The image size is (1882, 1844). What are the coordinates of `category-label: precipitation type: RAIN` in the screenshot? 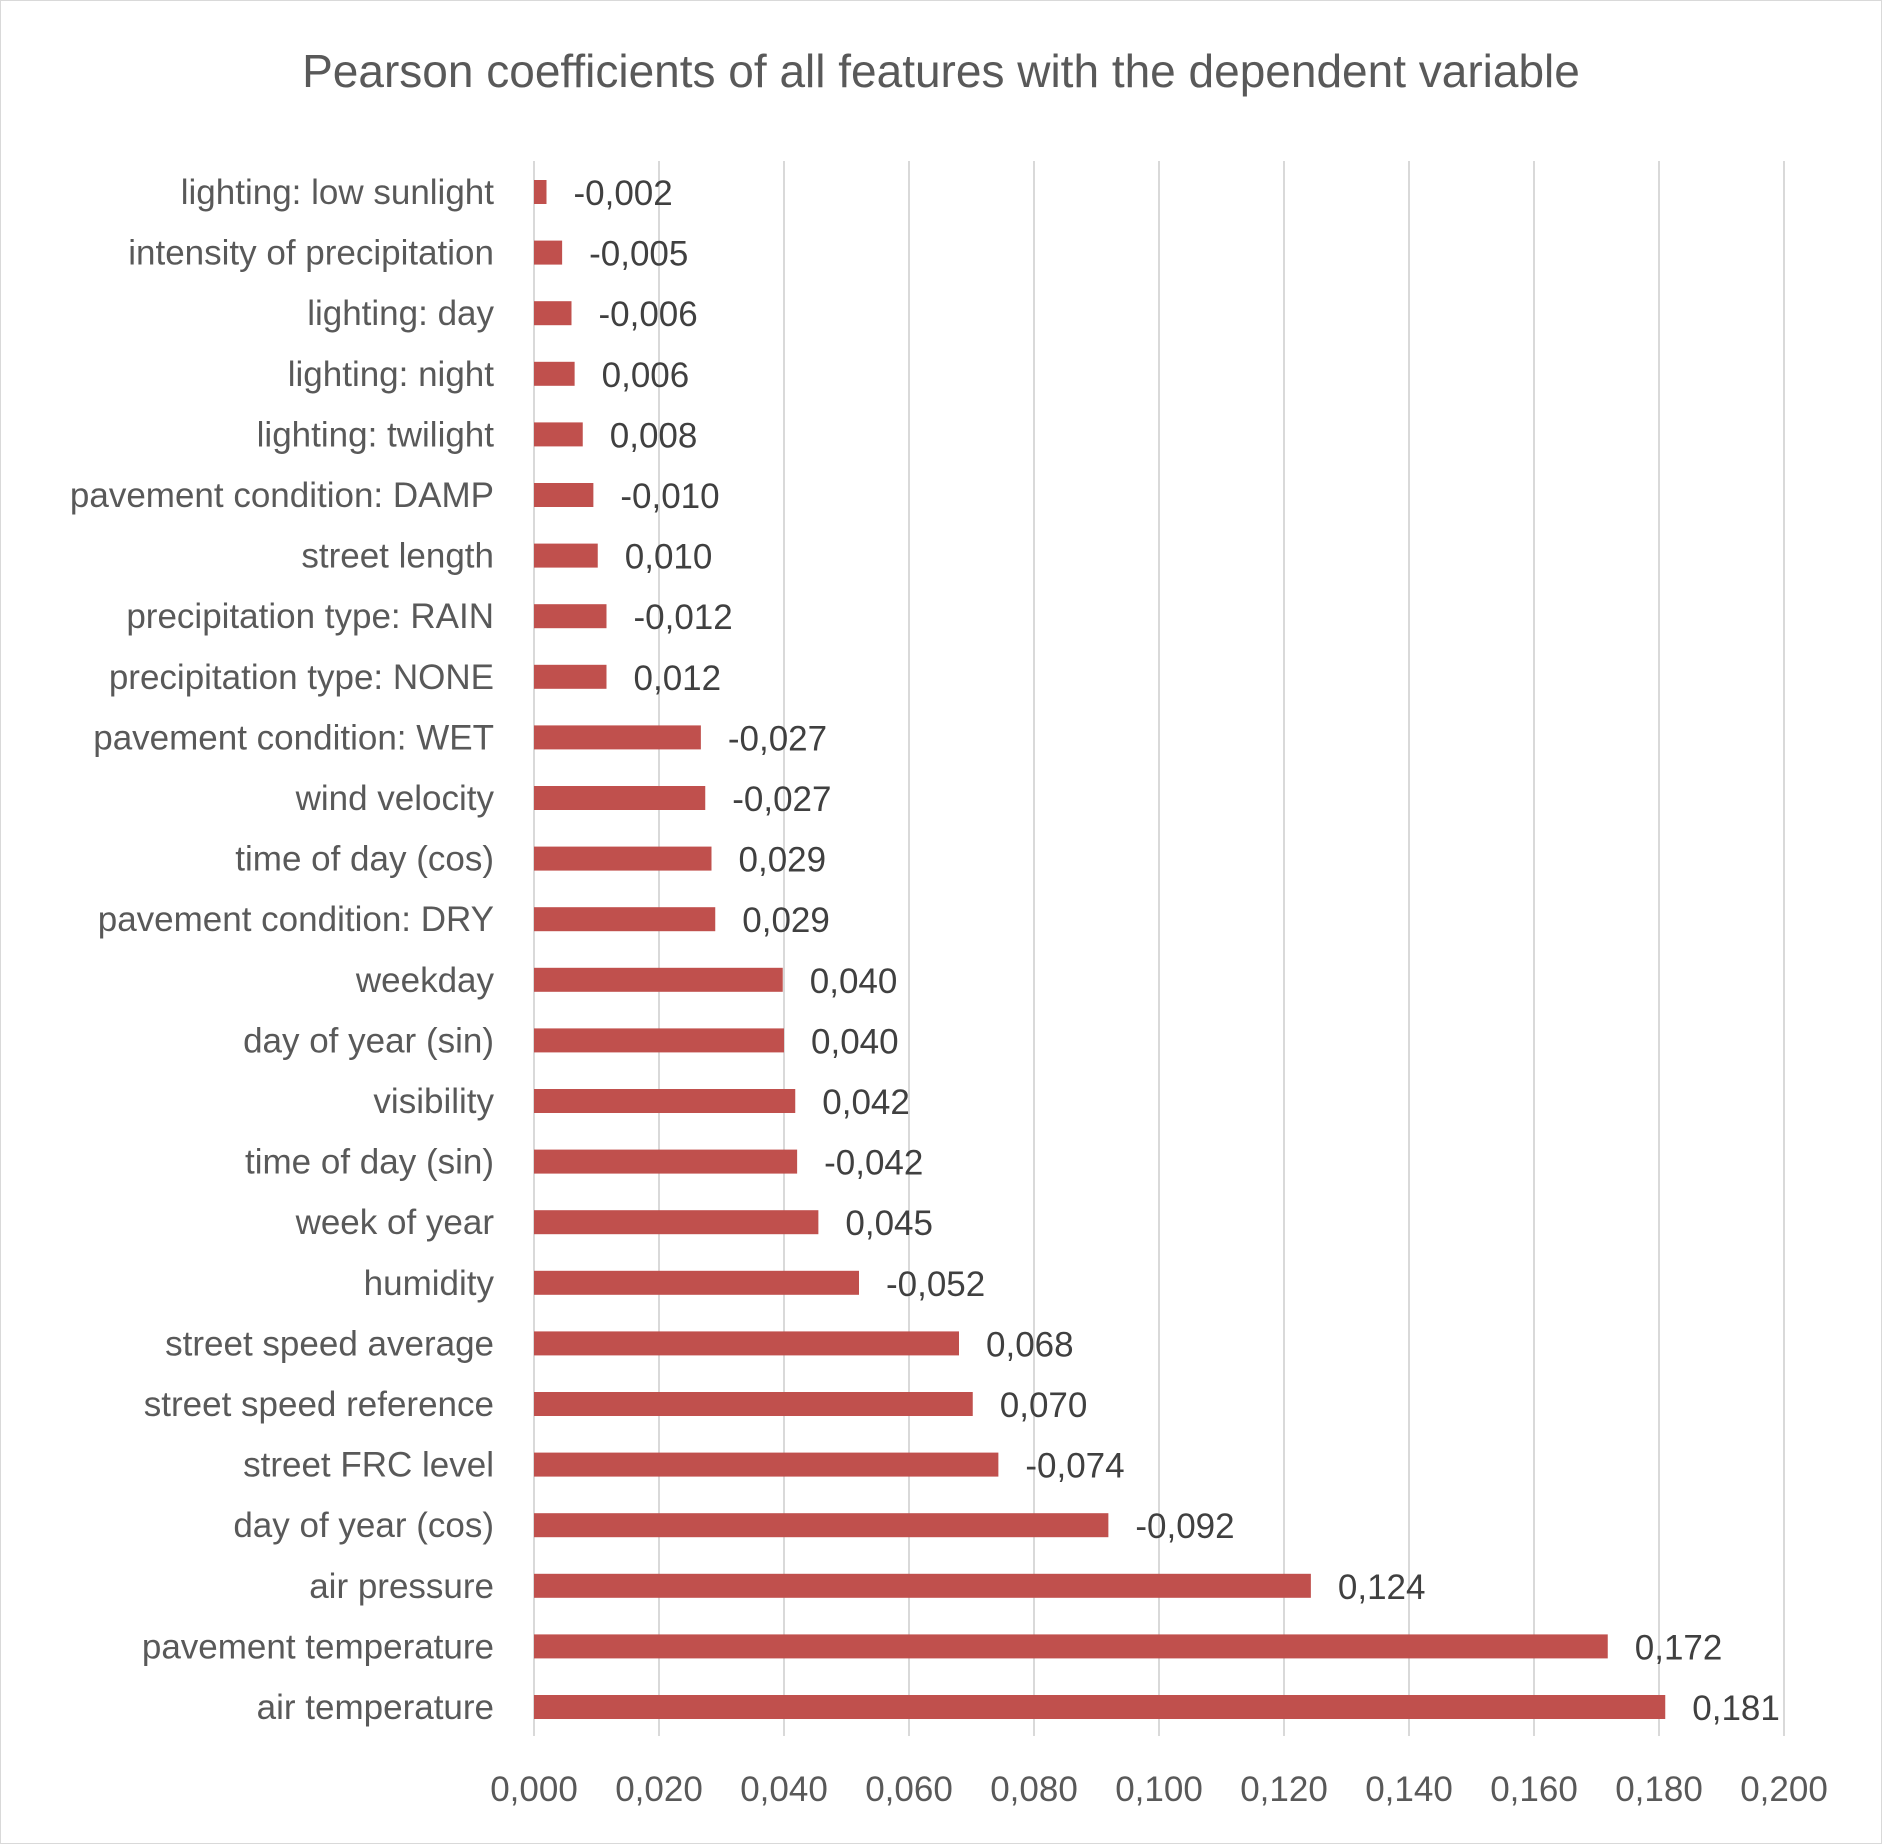 It's located at (310, 616).